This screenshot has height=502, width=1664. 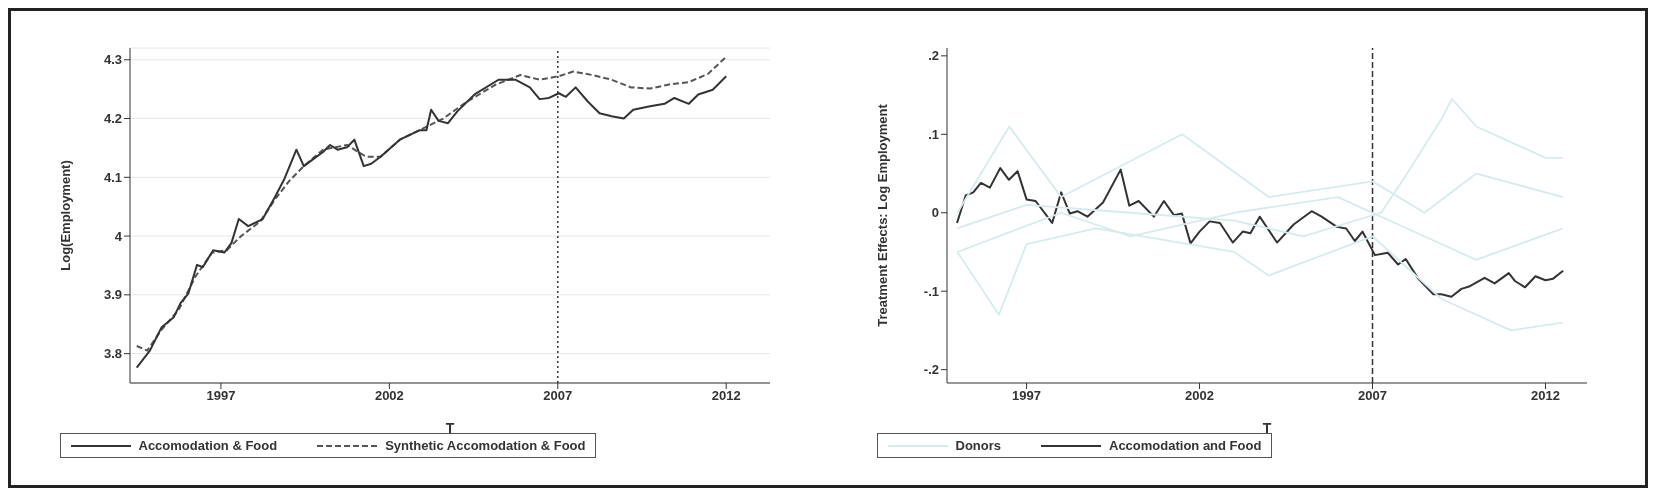 I want to click on y-tick-label: 4.1, so click(x=112, y=177).